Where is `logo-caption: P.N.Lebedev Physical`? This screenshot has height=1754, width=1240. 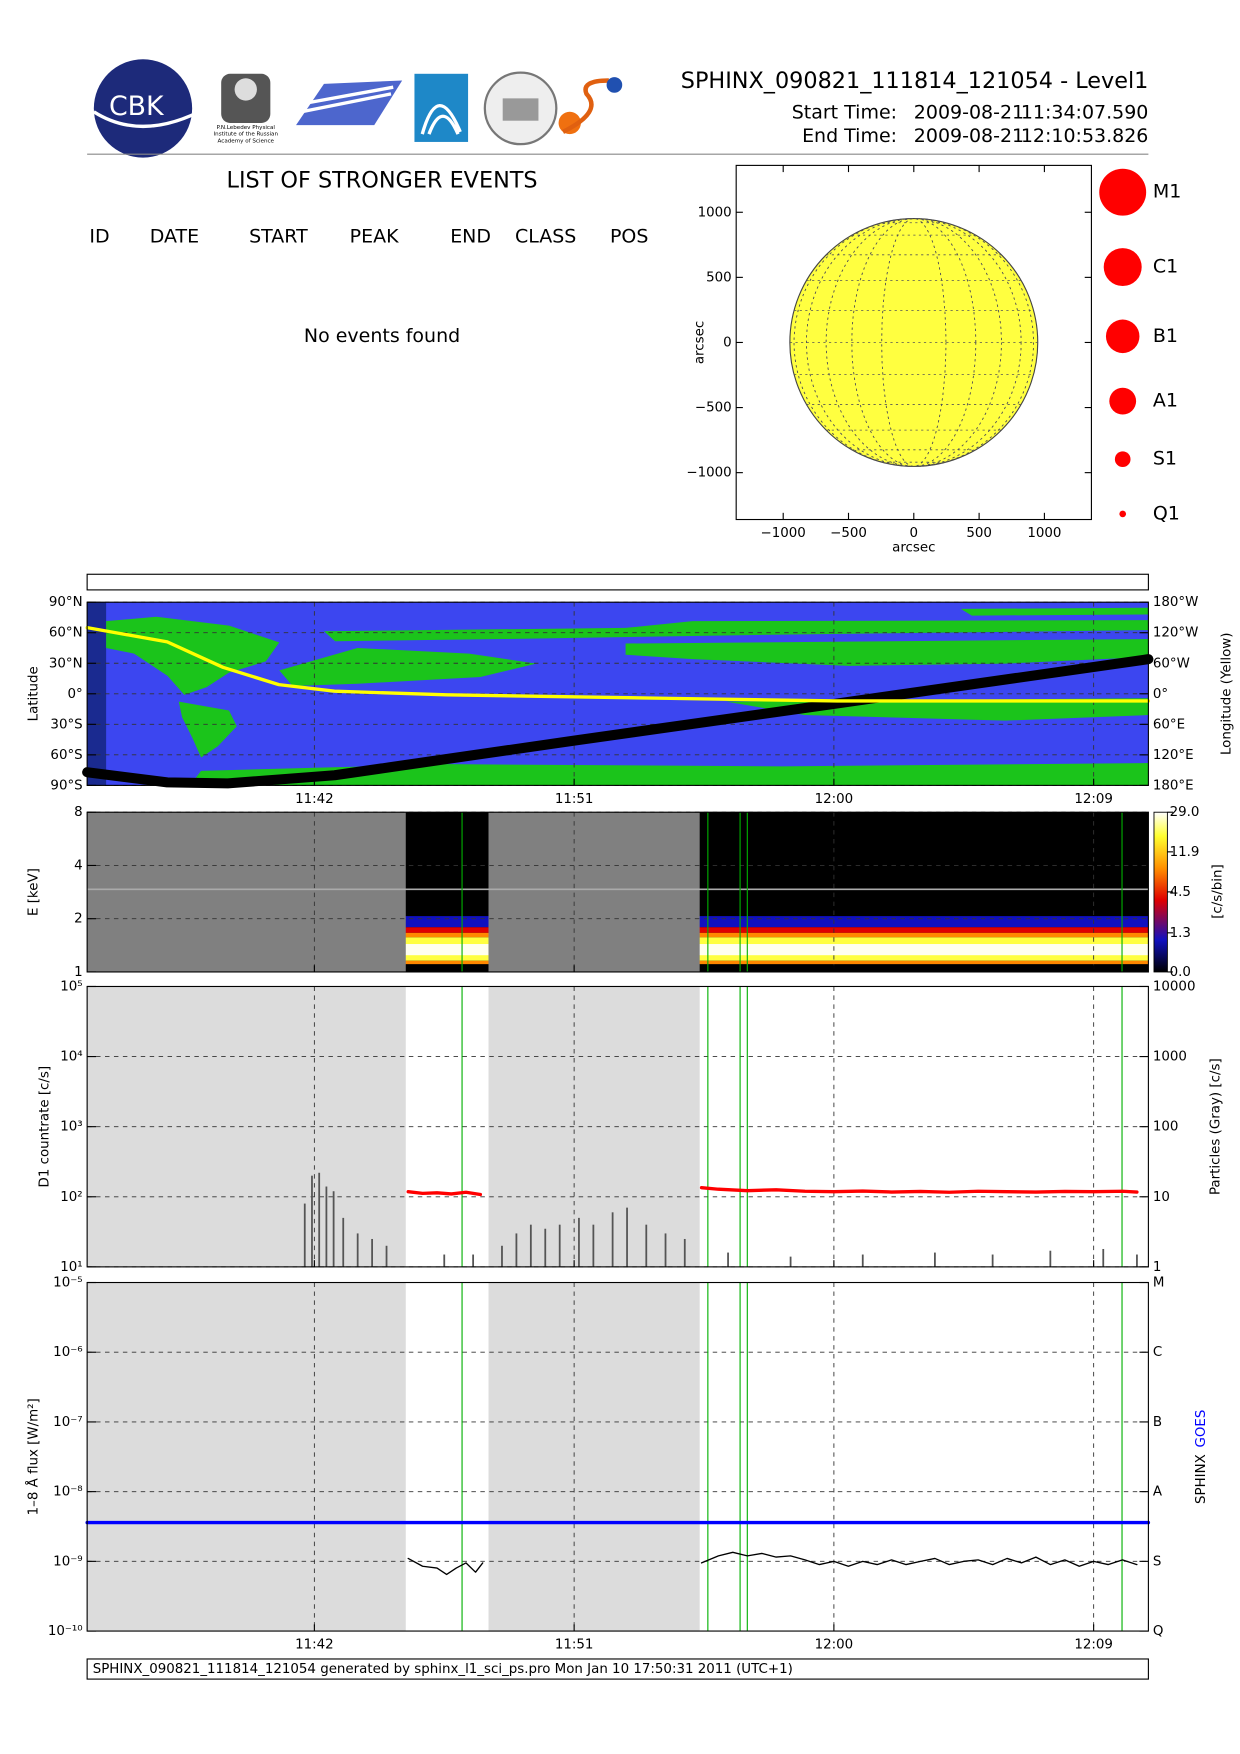 logo-caption: P.N.Lebedev Physical is located at coordinates (246, 128).